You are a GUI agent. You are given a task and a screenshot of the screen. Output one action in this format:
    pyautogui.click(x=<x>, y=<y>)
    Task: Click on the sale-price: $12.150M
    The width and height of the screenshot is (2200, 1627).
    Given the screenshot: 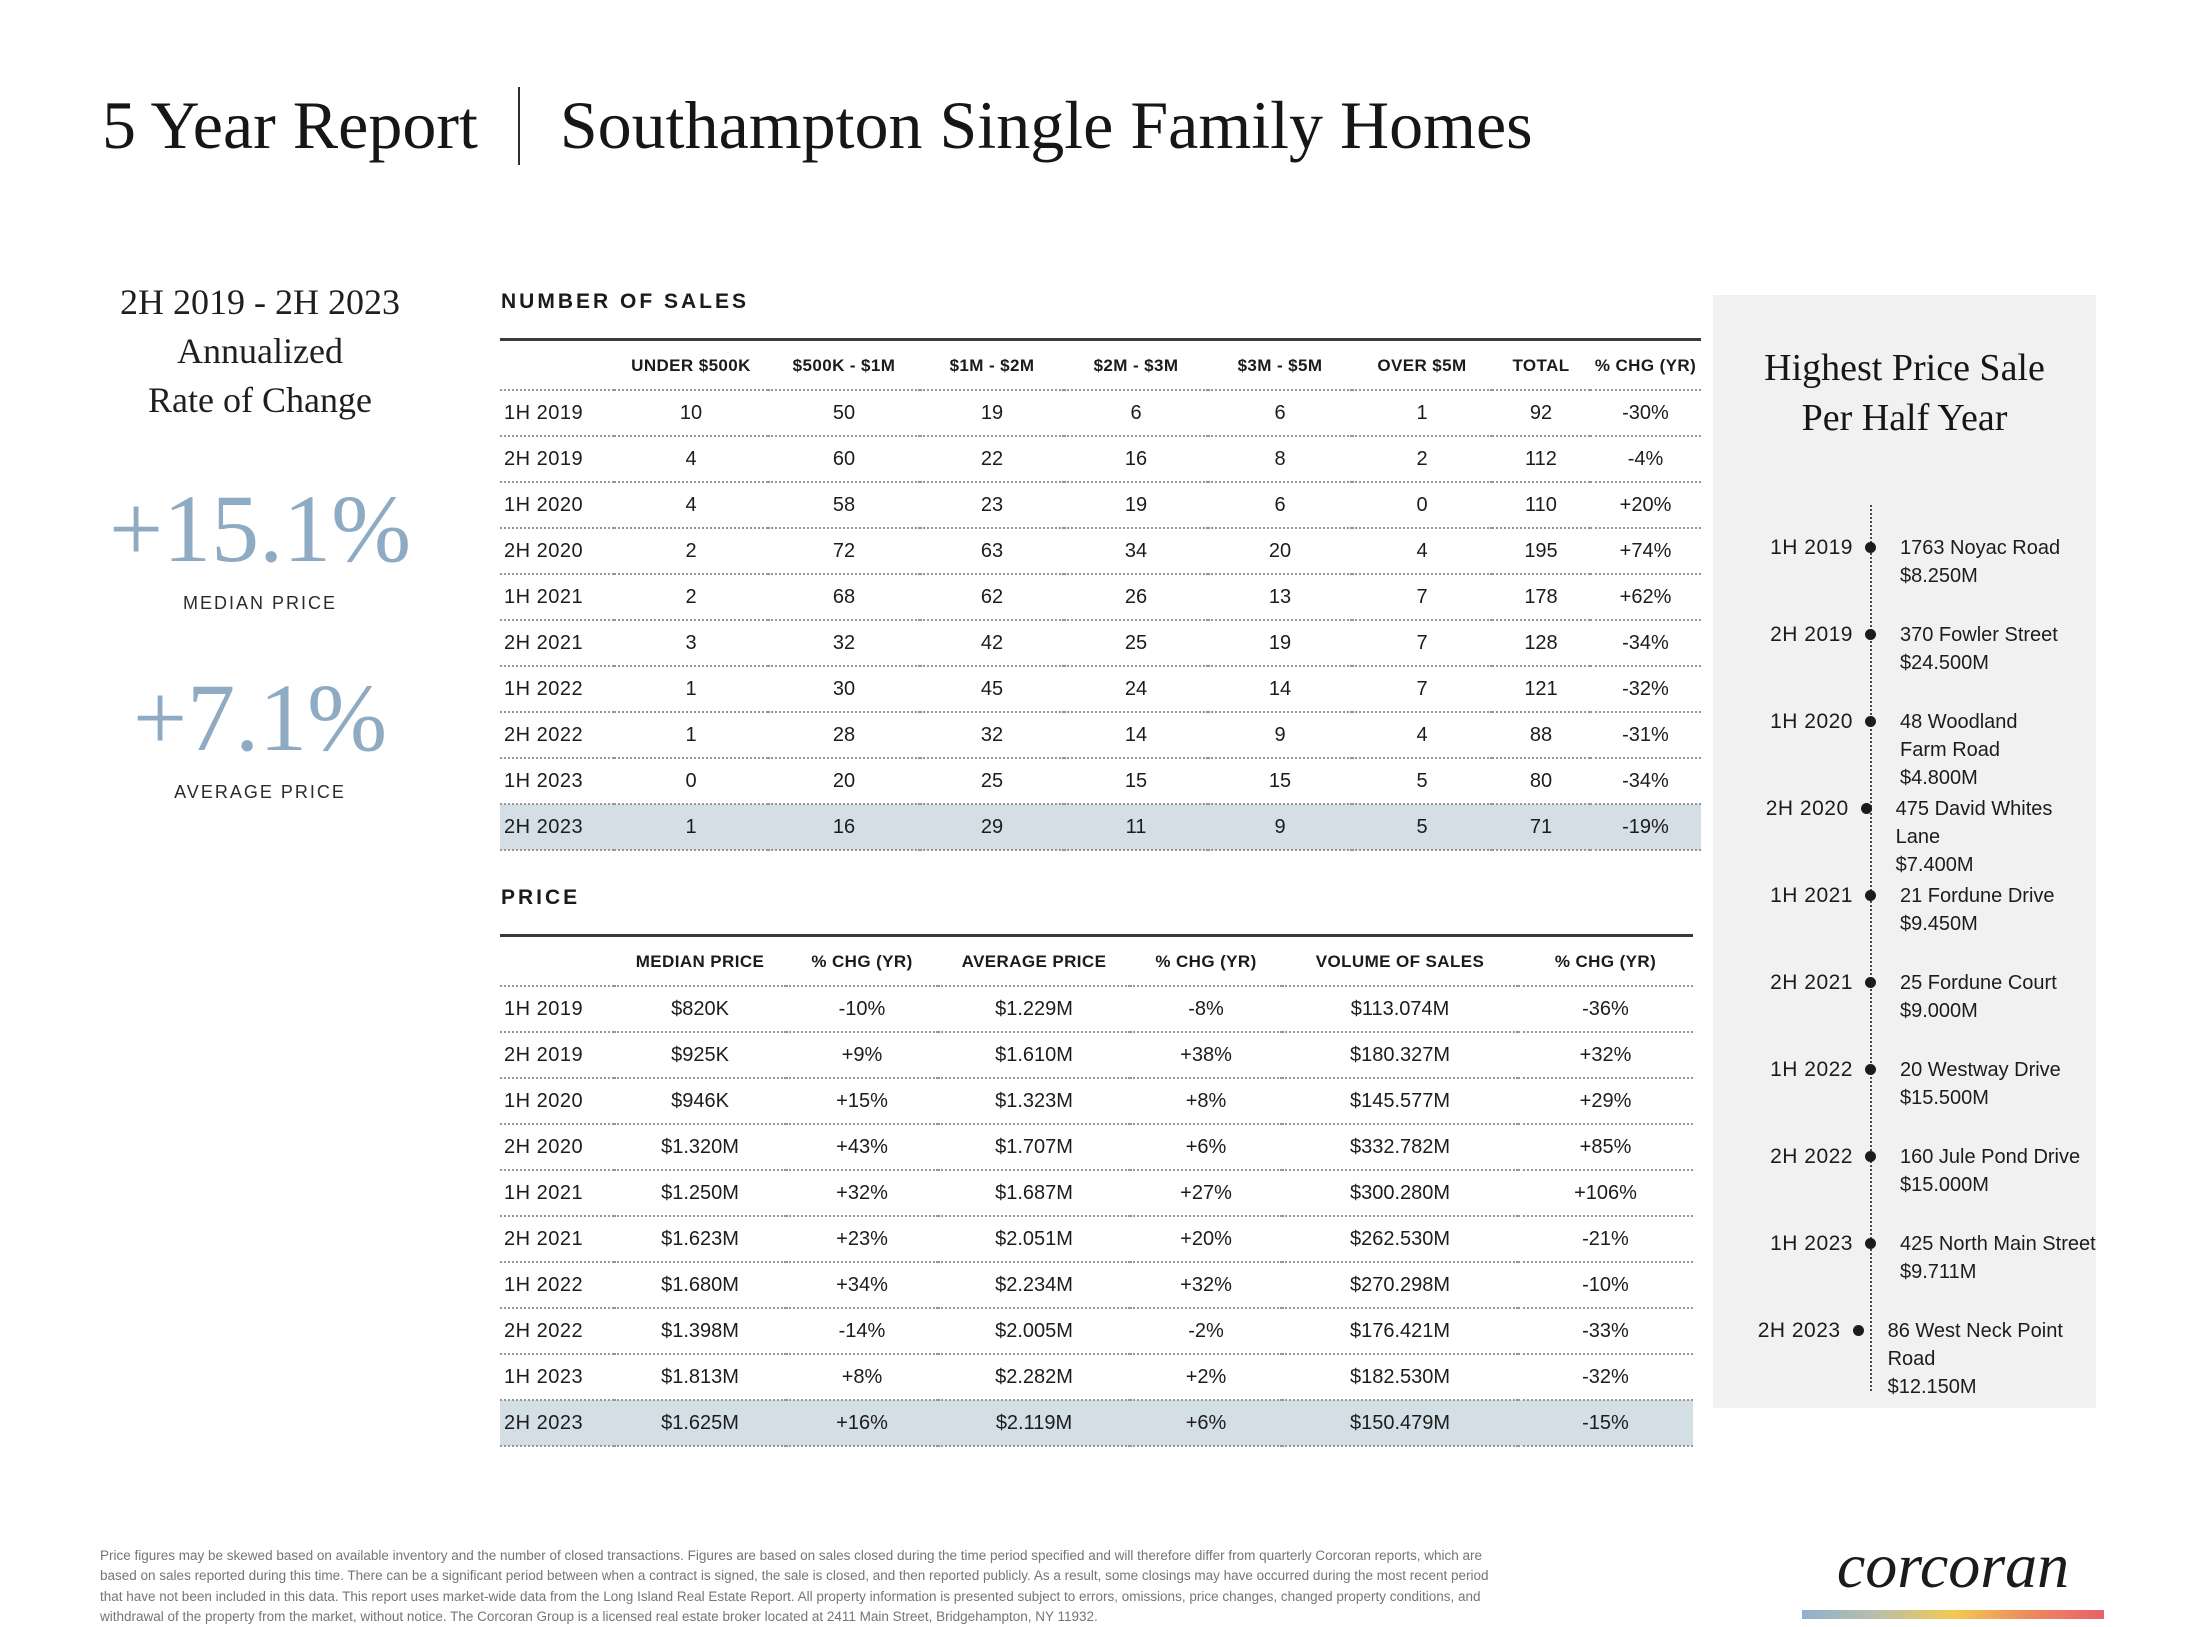 What is the action you would take?
    pyautogui.click(x=1932, y=1386)
    